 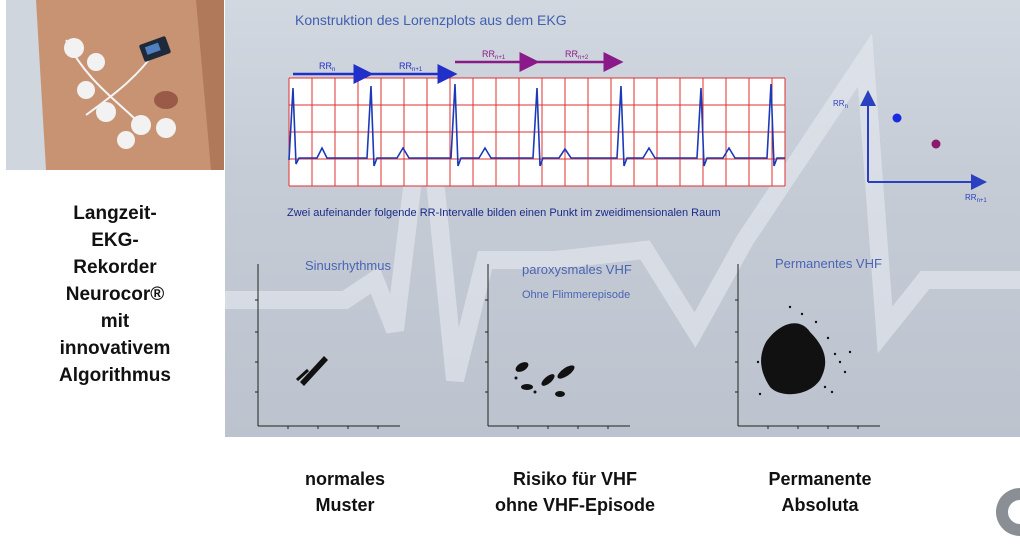 What do you see at coordinates (820, 505) in the screenshot?
I see `caption-line: Absoluta` at bounding box center [820, 505].